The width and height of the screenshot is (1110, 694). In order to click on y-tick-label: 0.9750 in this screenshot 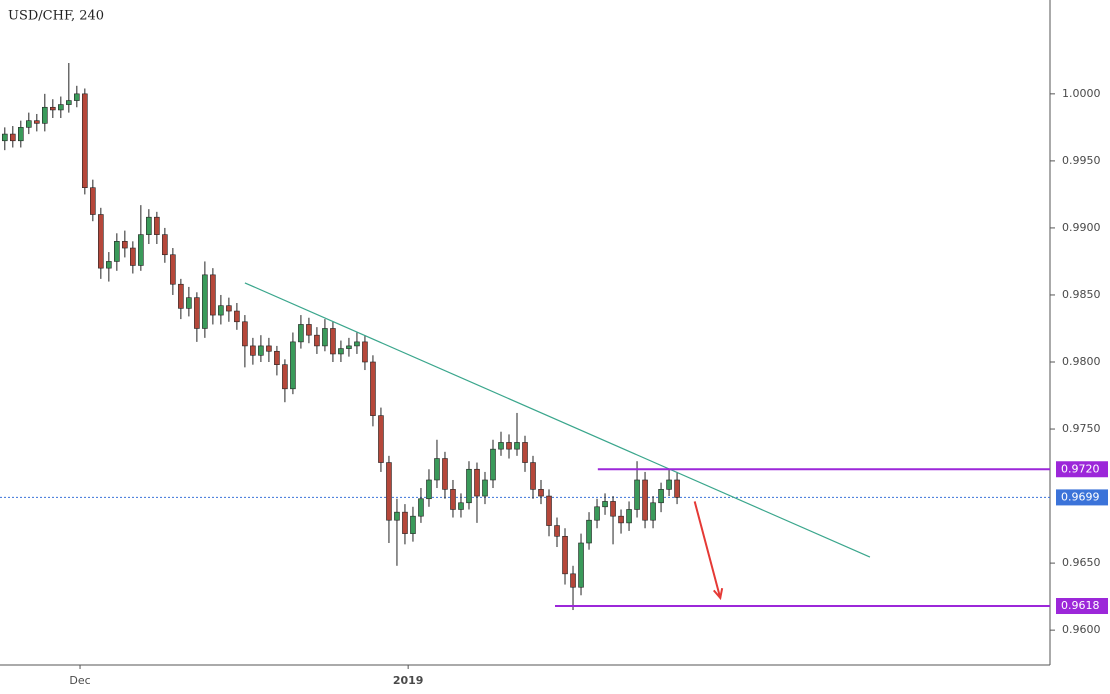, I will do `click(1081, 428)`.